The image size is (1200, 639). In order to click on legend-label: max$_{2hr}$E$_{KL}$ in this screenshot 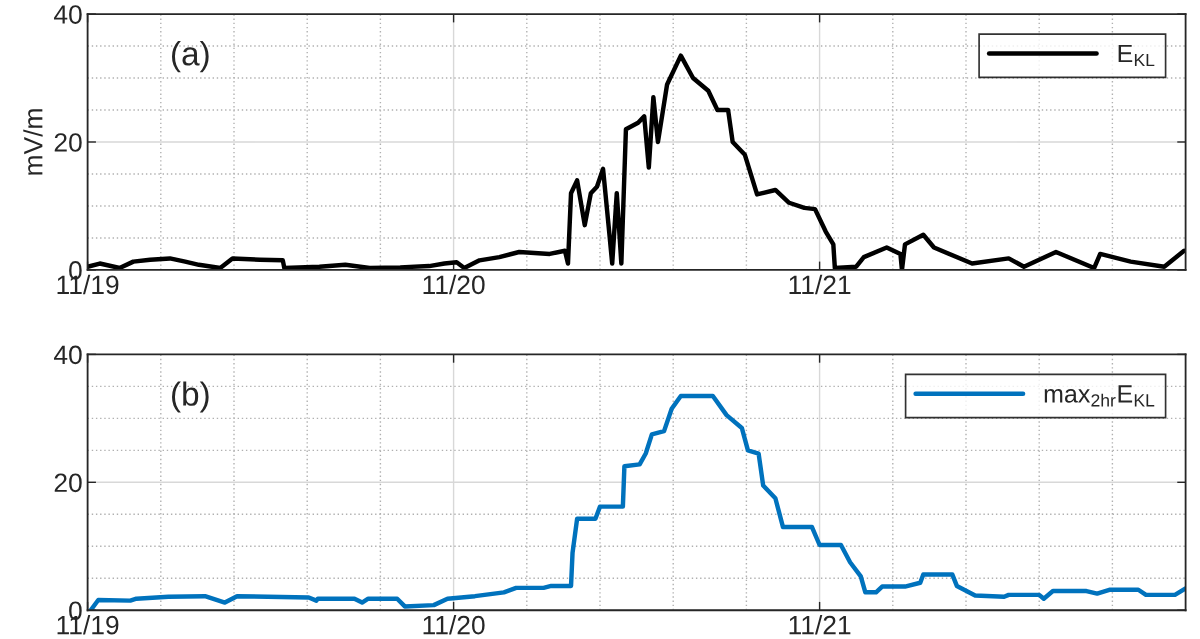, I will do `click(1099, 396)`.